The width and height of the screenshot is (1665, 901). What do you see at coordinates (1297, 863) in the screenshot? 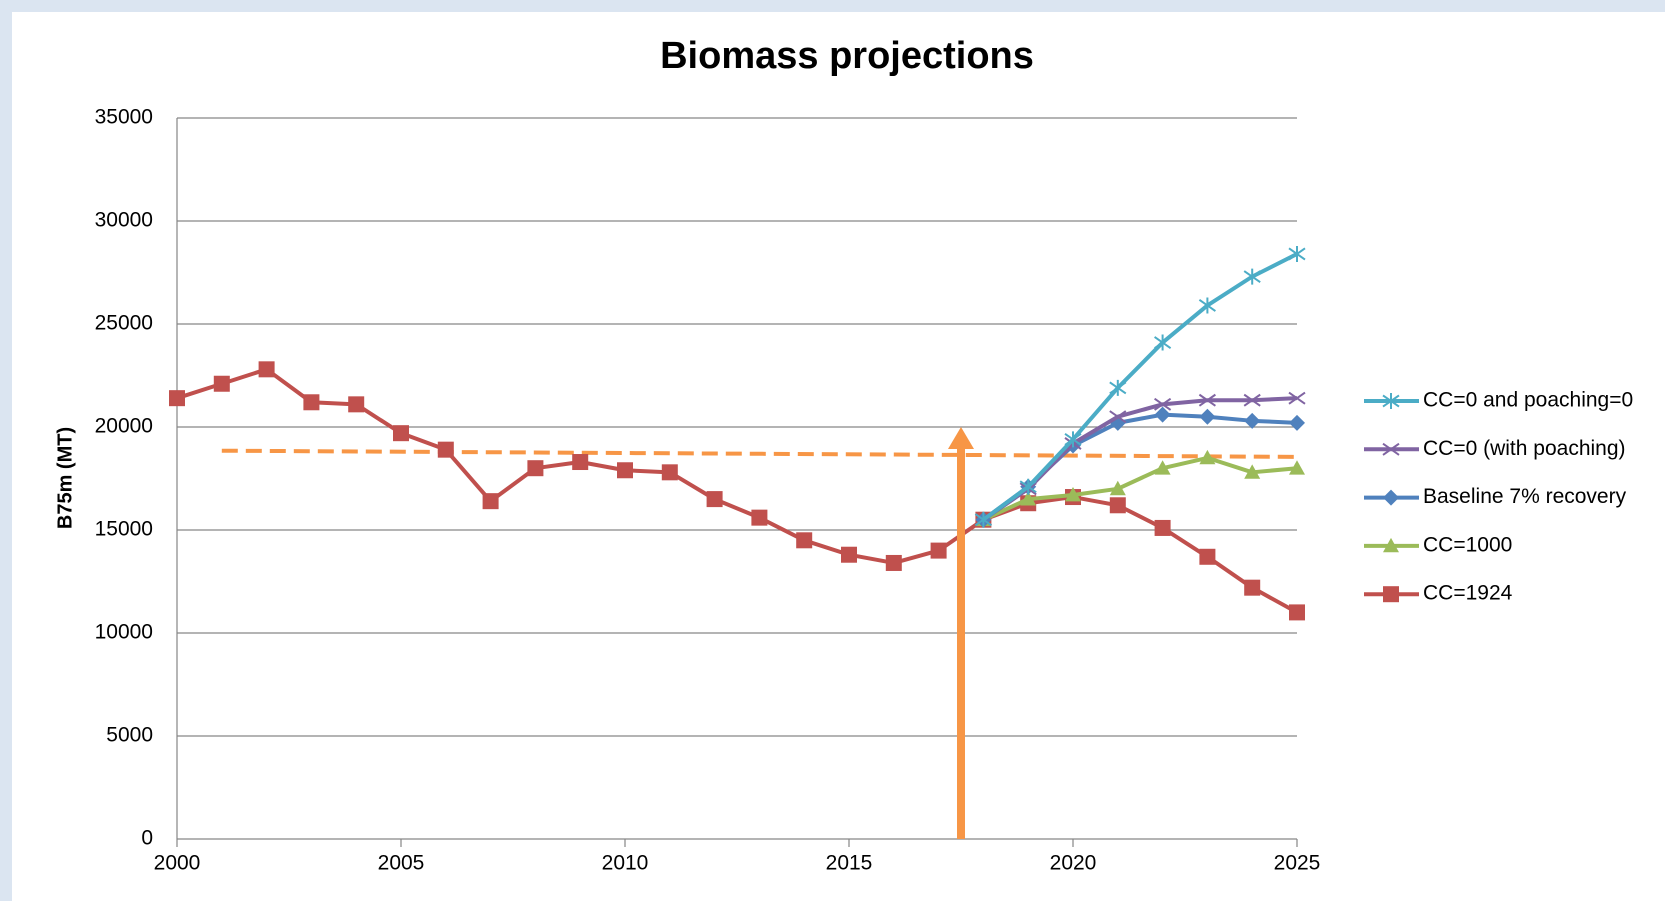
I see `x-tick-label: 2025` at bounding box center [1297, 863].